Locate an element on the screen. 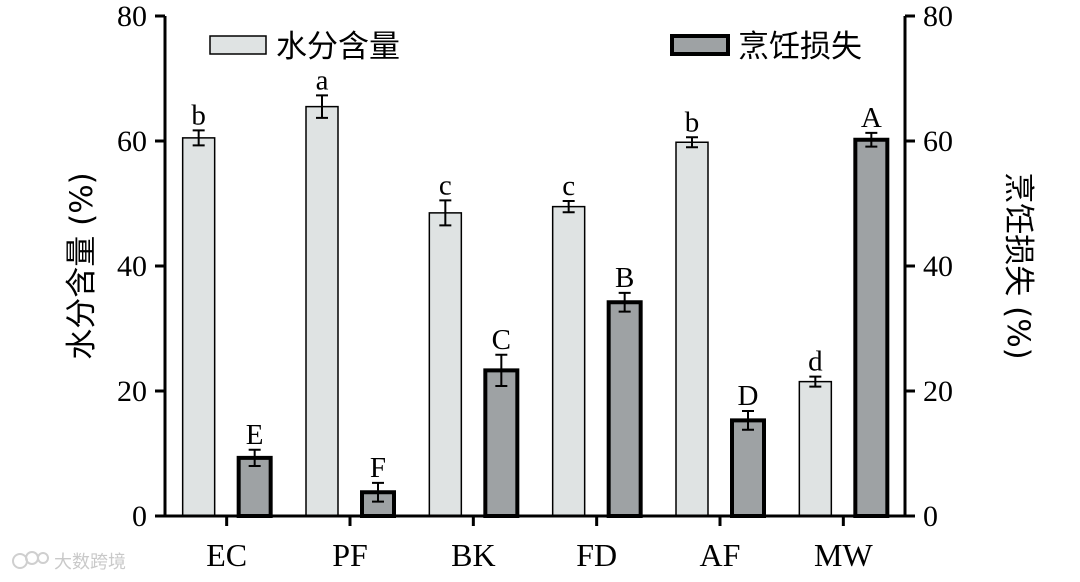 This screenshot has height=582, width=1080. right-y-tick-label: 40 is located at coordinates (938, 266).